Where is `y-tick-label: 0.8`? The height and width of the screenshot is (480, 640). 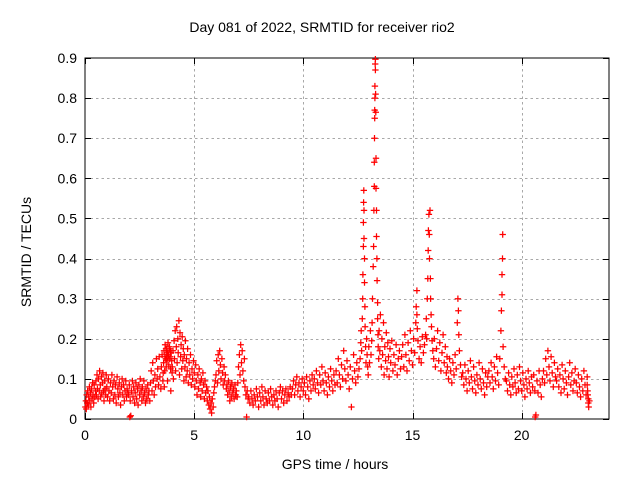
y-tick-label: 0.8 is located at coordinates (68, 98).